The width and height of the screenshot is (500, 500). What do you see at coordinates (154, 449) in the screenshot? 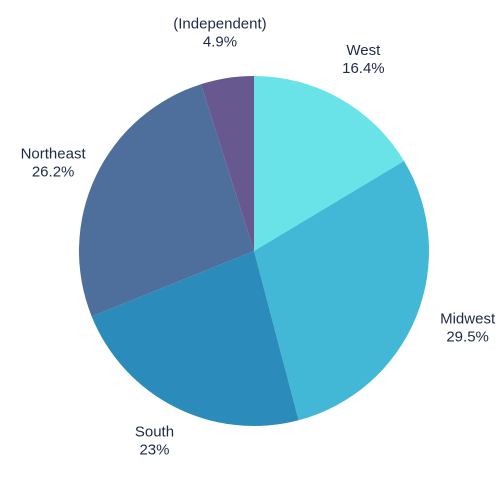
I see `pie-label-value: 23%` at bounding box center [154, 449].